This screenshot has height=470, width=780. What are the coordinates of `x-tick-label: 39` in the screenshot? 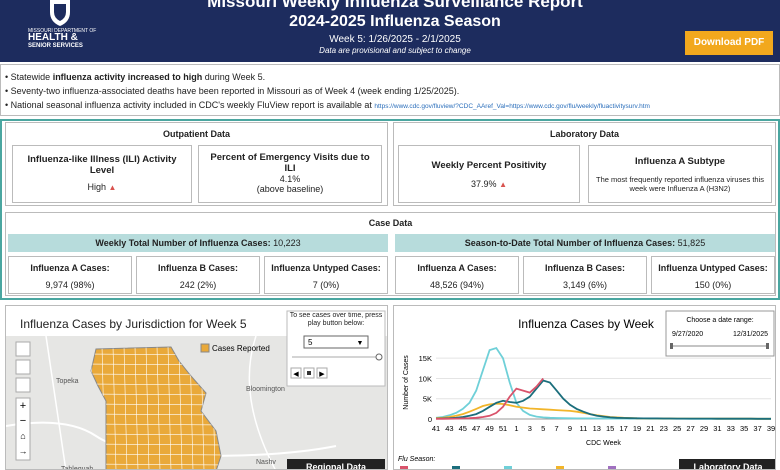 It's located at (771, 428).